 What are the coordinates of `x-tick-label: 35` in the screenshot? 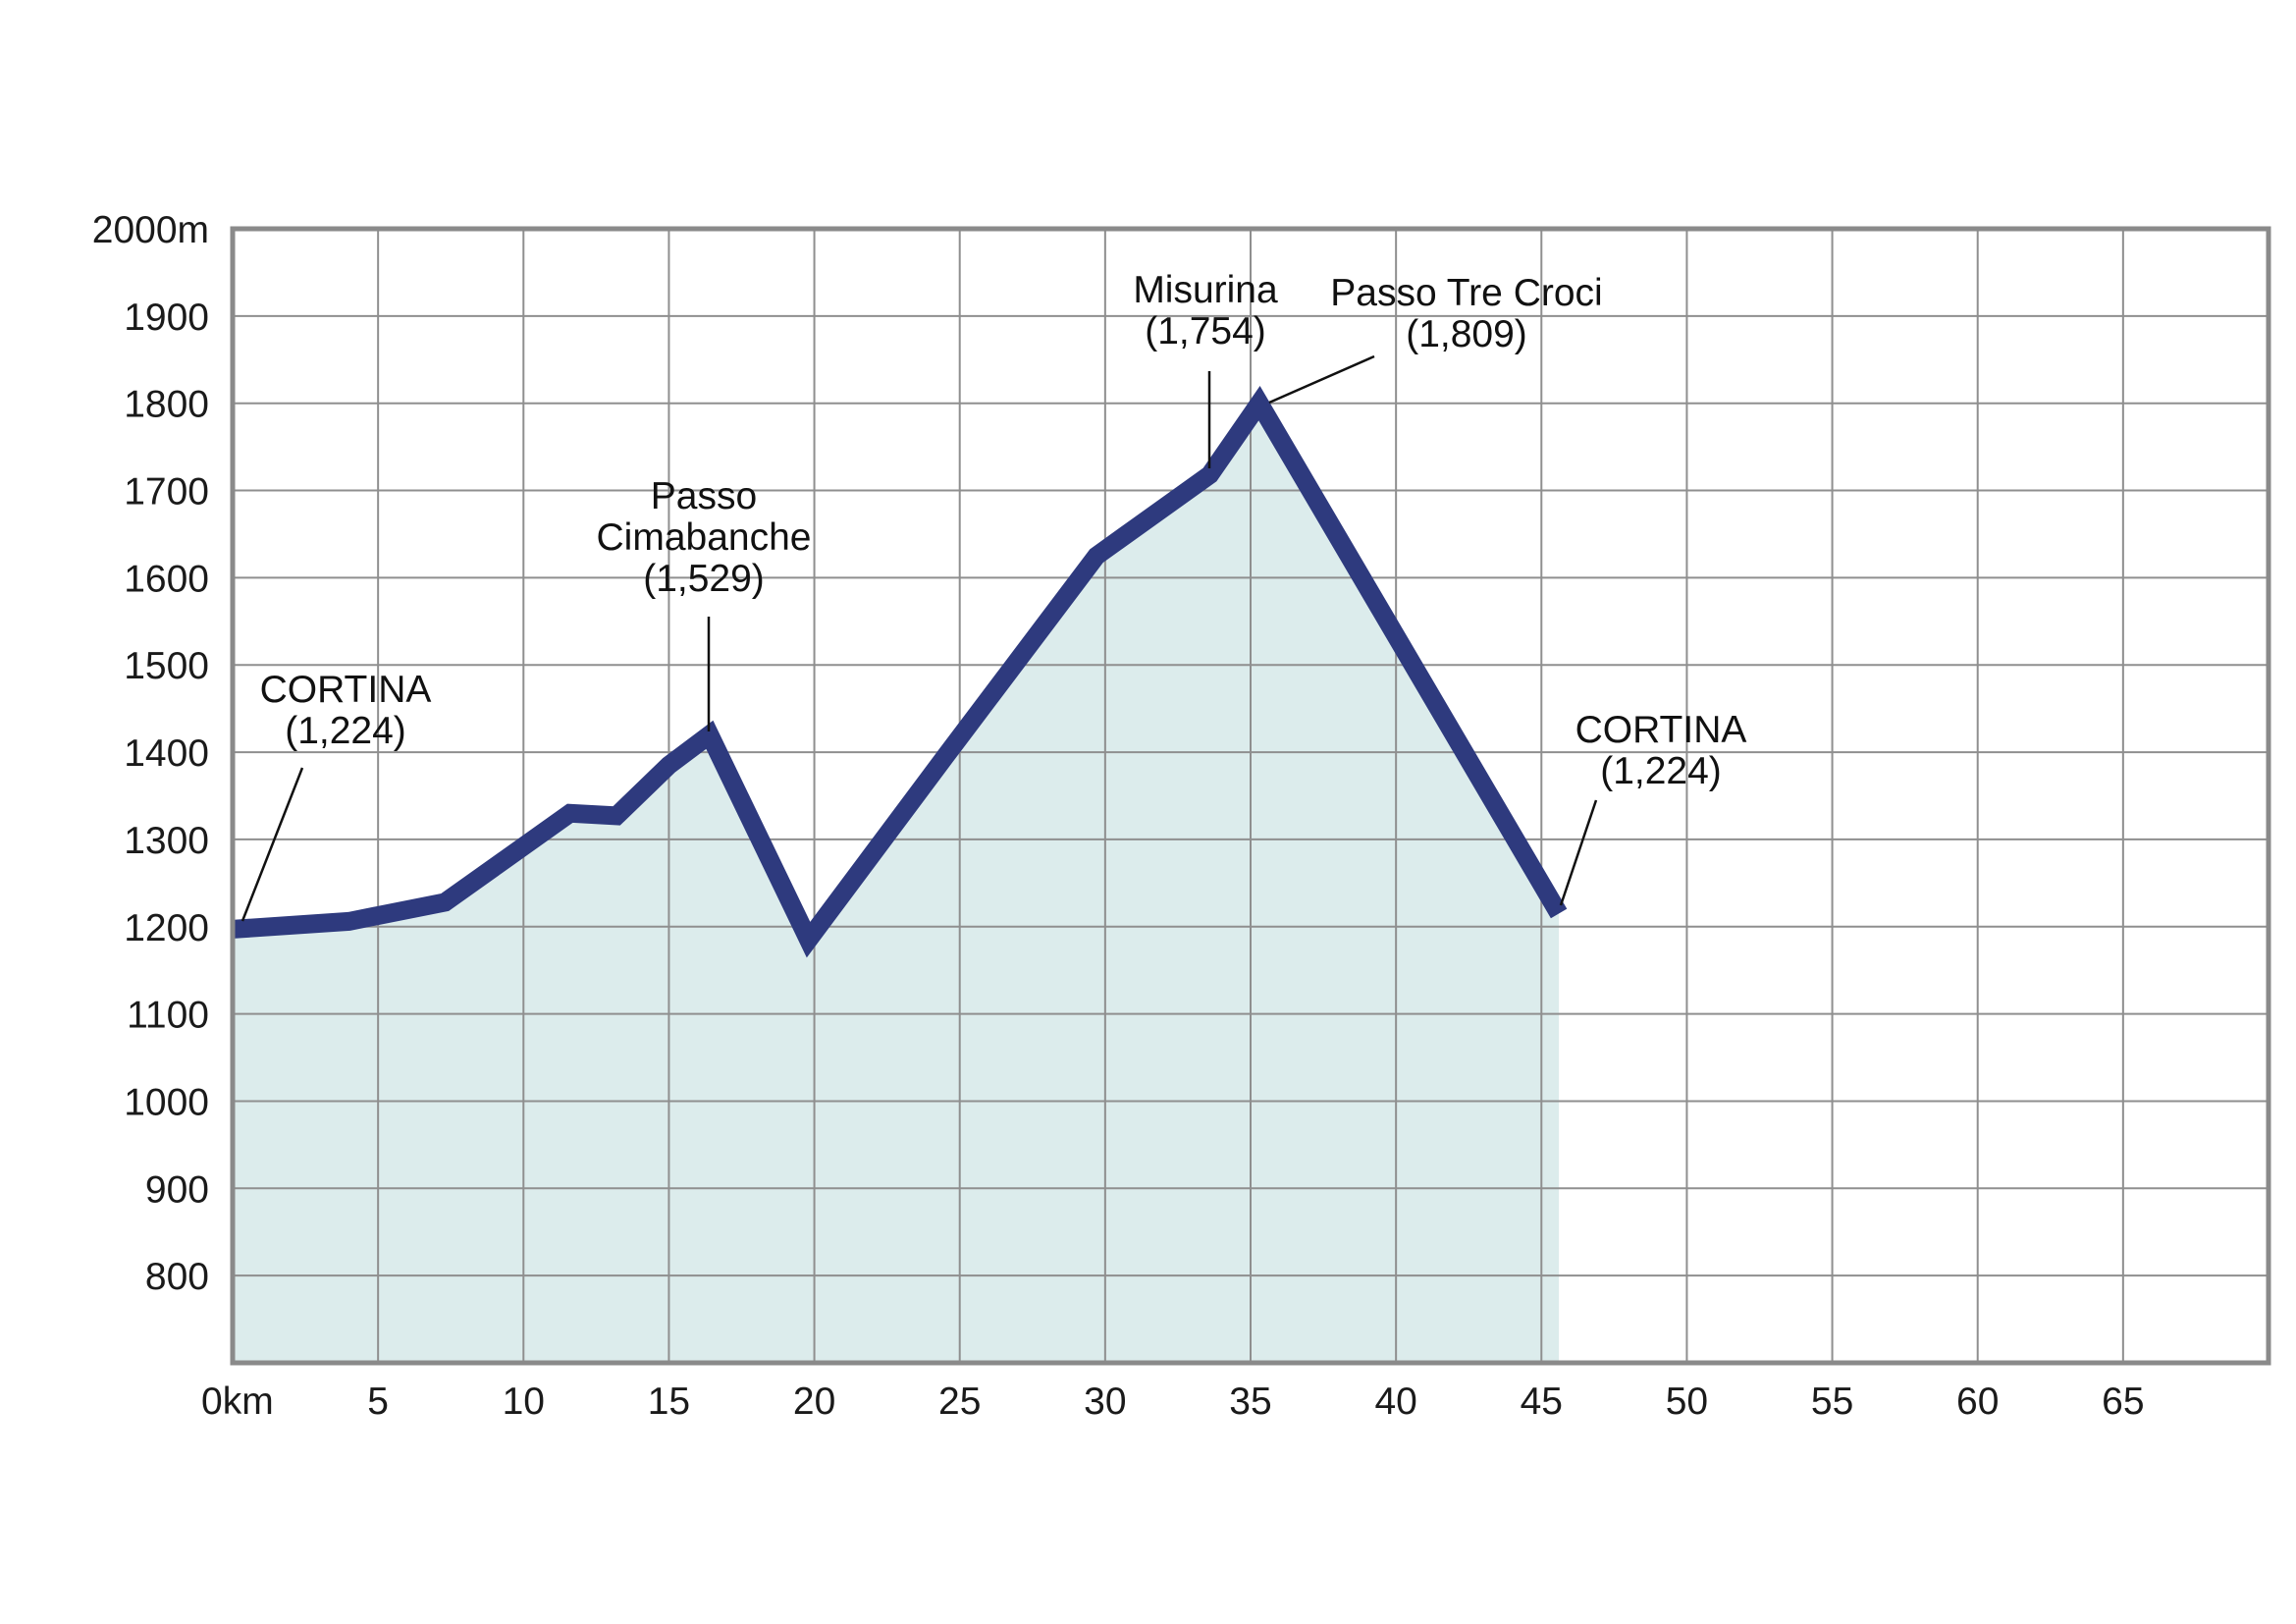 It's located at (1250, 1401).